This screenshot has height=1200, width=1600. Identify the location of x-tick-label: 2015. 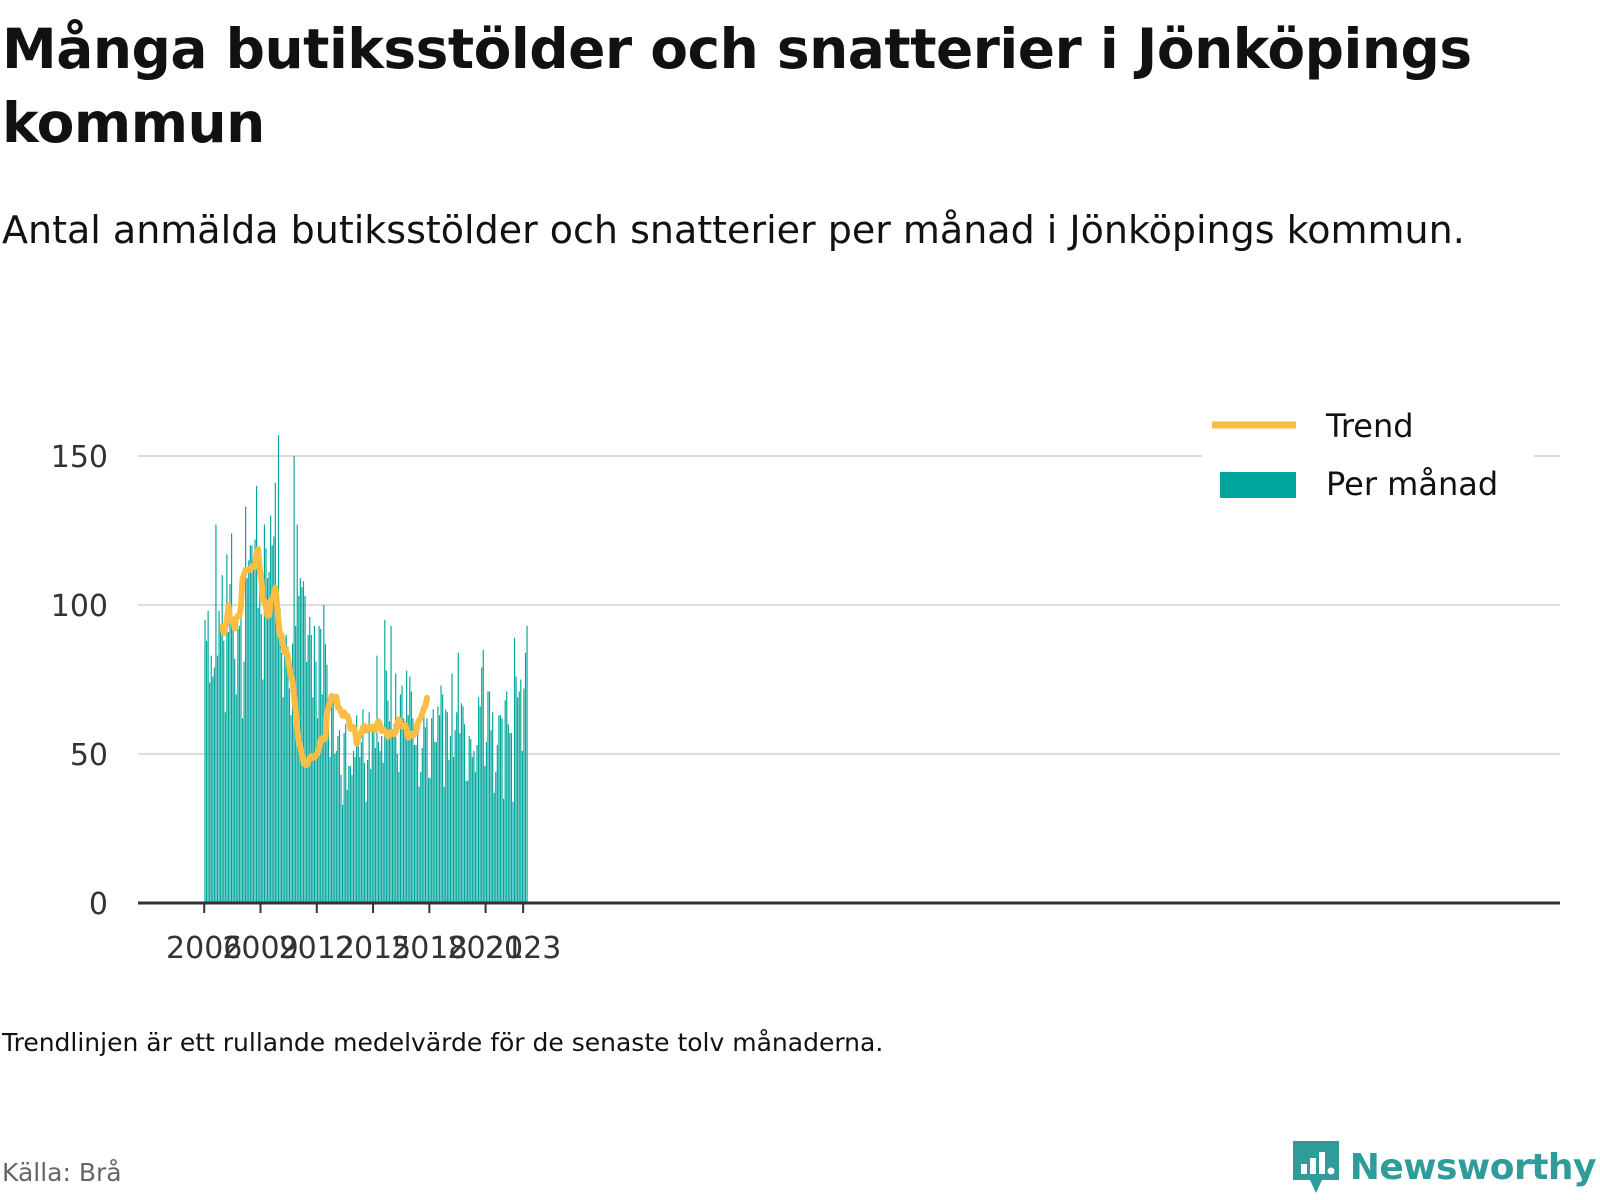
(373, 948).